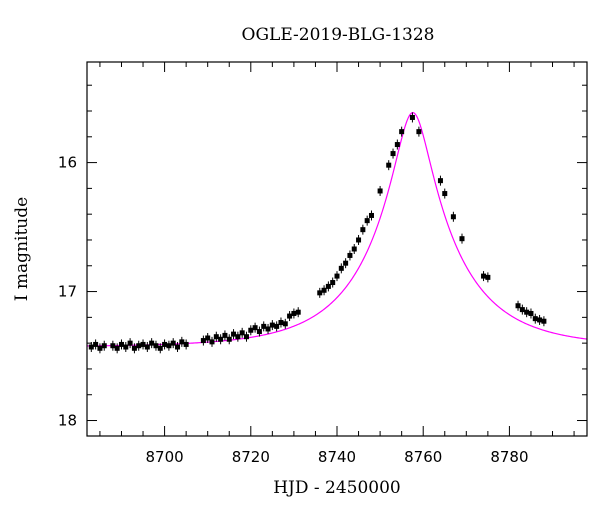 Image resolution: width=600 pixels, height=512 pixels. Describe the element at coordinates (423, 457) in the screenshot. I see `x-tick-label: 8760` at that location.